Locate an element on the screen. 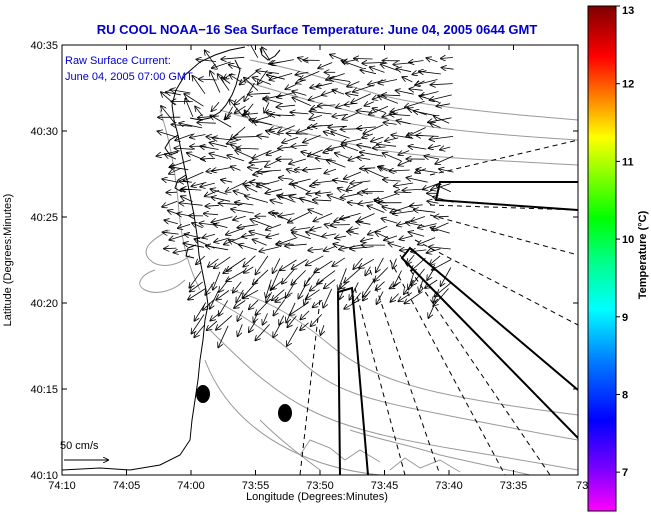 Image resolution: width=651 pixels, height=515 pixels. y-tick-label: 40:25 is located at coordinates (44, 218).